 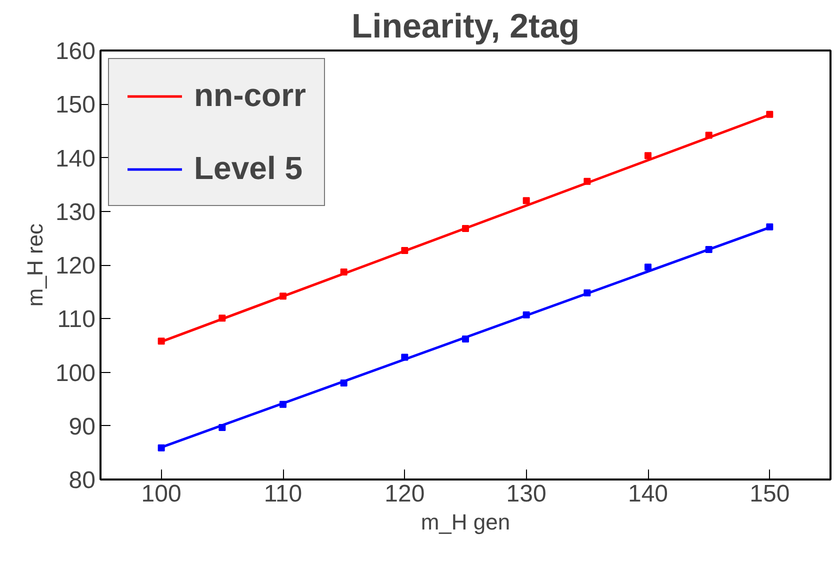 I want to click on y-tick-label: 160, so click(x=75, y=51).